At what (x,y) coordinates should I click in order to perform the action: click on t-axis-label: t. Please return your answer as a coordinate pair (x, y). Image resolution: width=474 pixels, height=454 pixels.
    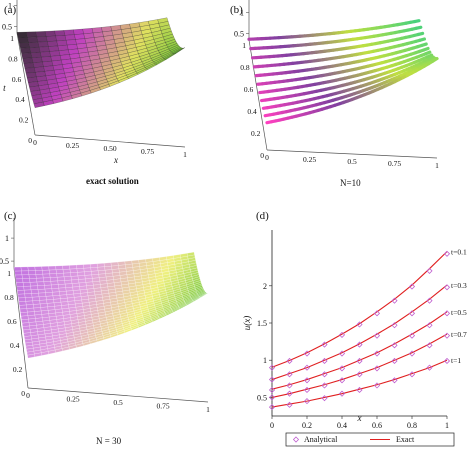
    Looking at the image, I should click on (4, 88).